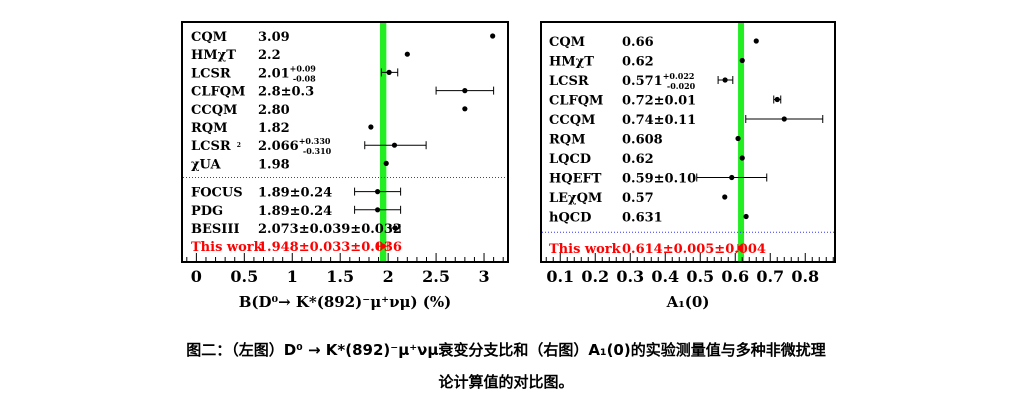  What do you see at coordinates (659, 179) in the screenshot?
I see `value-label: 0.59±0.10` at bounding box center [659, 179].